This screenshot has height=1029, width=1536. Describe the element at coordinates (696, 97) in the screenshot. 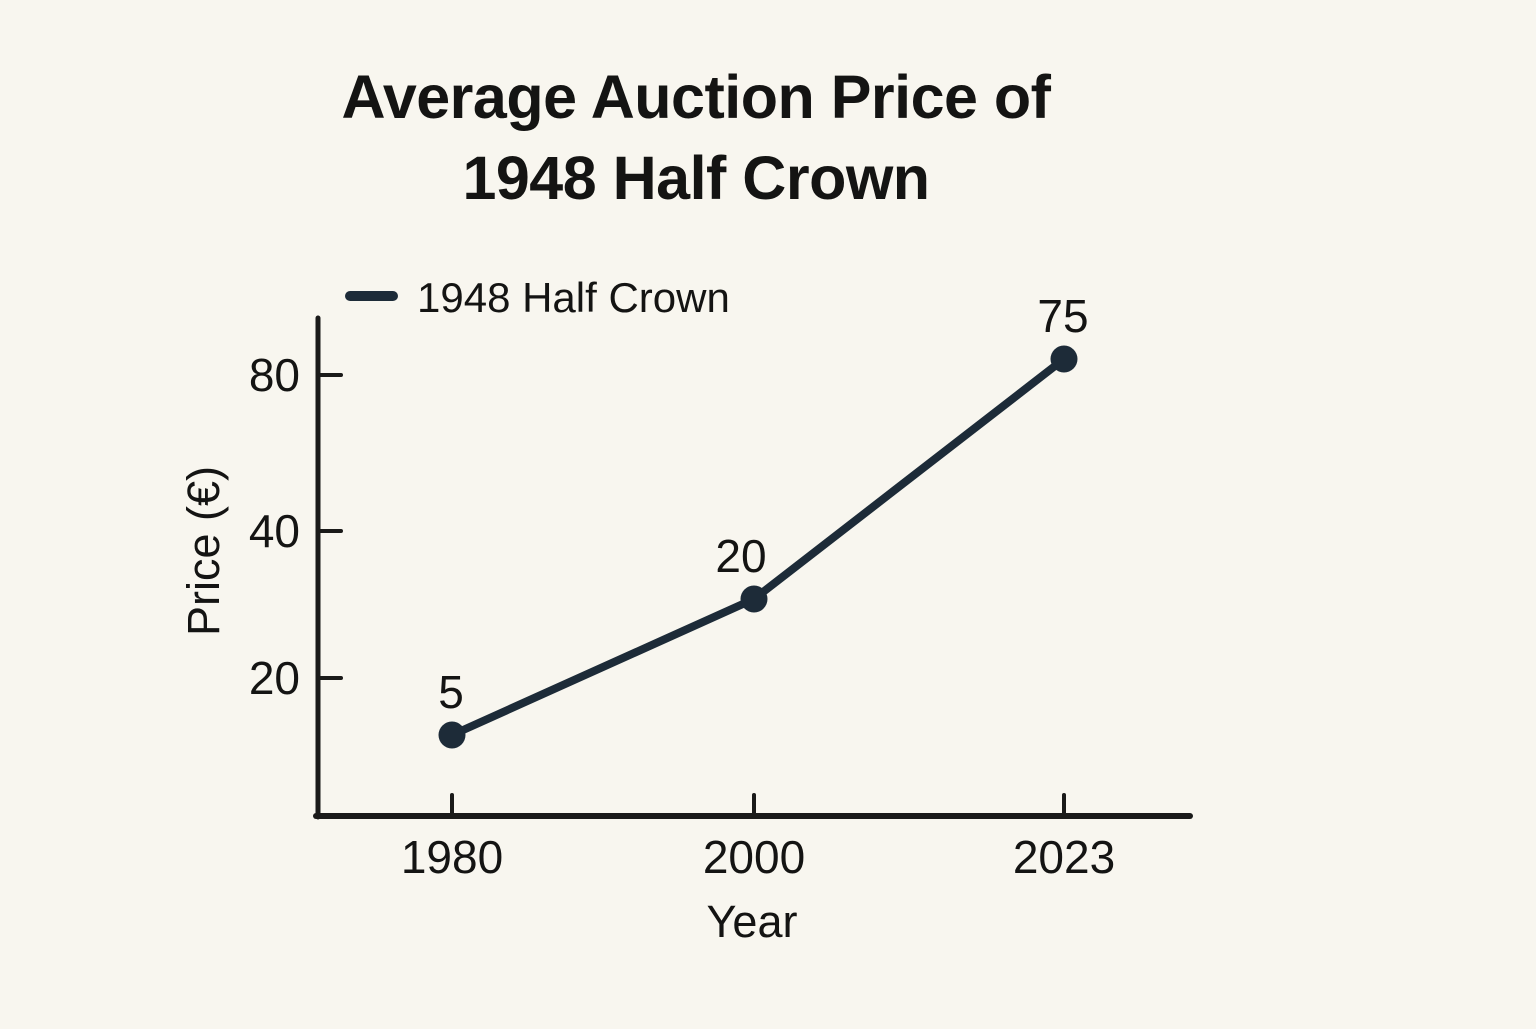

I see `chart-title-line-1: Average Auction Price of` at that location.